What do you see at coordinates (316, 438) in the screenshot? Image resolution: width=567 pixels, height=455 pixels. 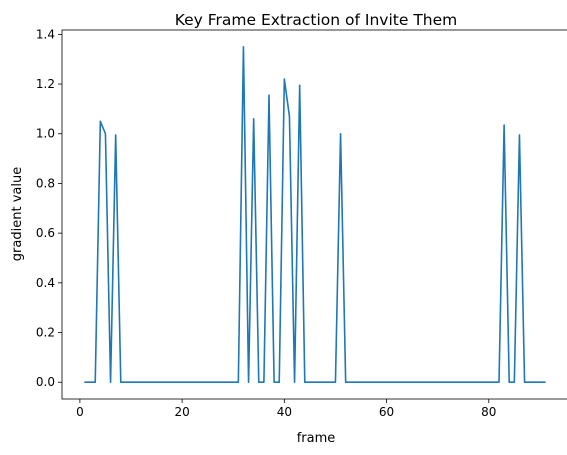 I see `x-axis-label: frame` at bounding box center [316, 438].